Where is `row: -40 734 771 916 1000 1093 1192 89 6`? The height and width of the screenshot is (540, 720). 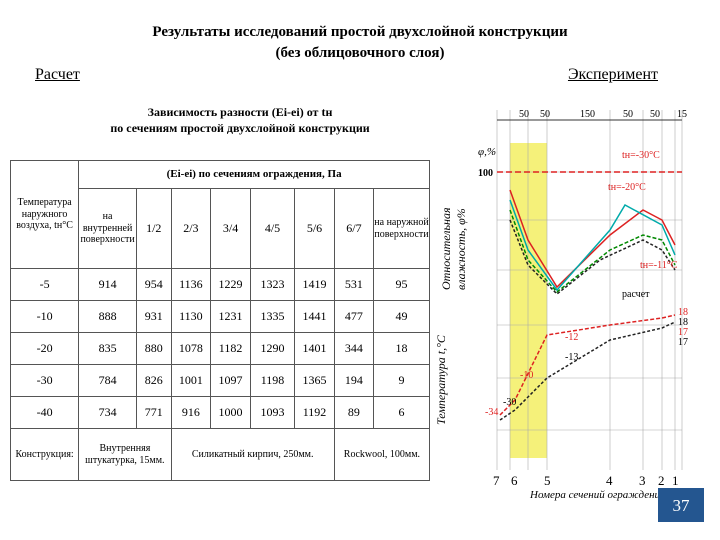 row: -40 734 771 916 1000 1093 1192 89 6 is located at coordinates (219, 412).